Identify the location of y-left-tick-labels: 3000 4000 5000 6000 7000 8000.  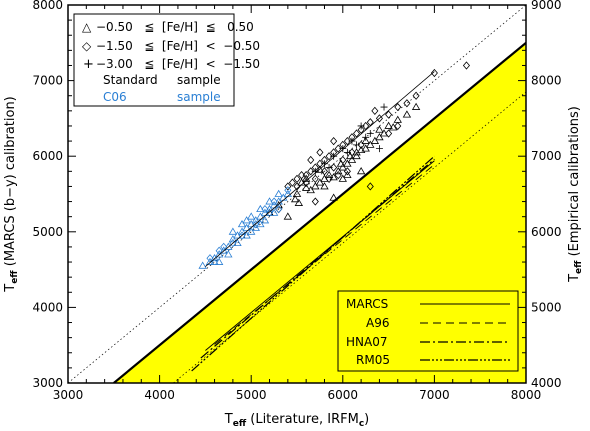
(47, 195).